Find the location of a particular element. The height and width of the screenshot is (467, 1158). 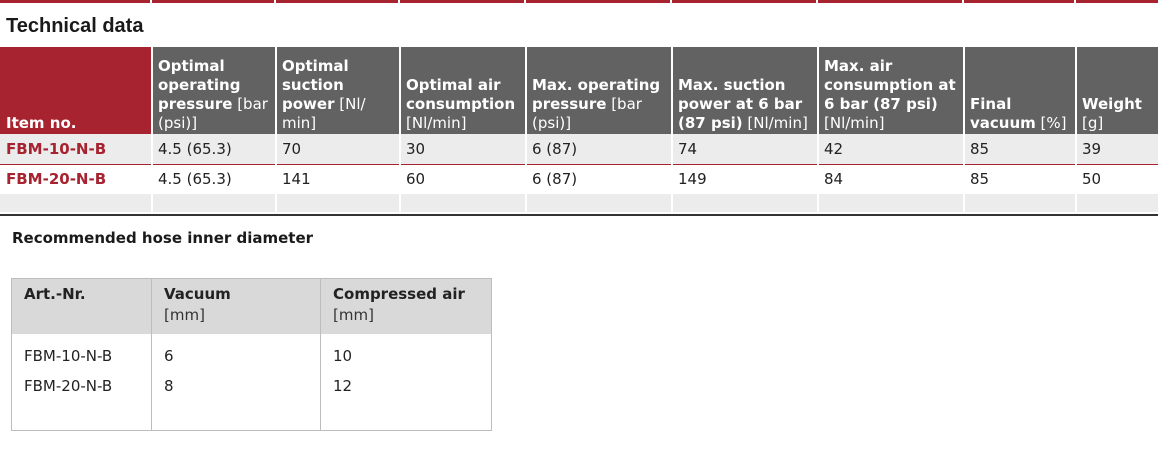

table-cell: 60 is located at coordinates (462, 179).